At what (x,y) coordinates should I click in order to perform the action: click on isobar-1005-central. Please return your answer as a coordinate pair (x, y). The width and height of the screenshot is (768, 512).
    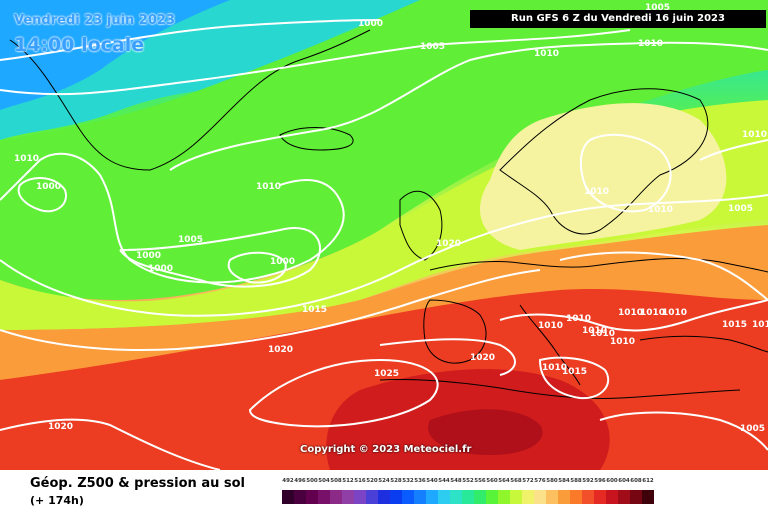
    Looking at the image, I should click on (220, 257).